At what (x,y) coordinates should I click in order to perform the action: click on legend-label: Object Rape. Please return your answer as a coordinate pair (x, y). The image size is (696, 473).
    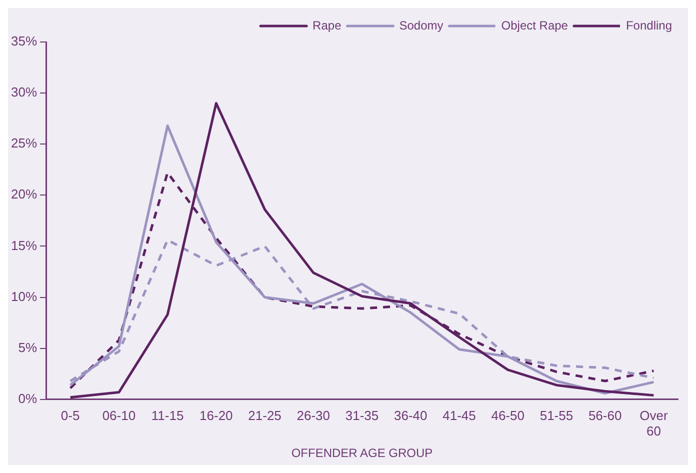
    Looking at the image, I should click on (534, 25).